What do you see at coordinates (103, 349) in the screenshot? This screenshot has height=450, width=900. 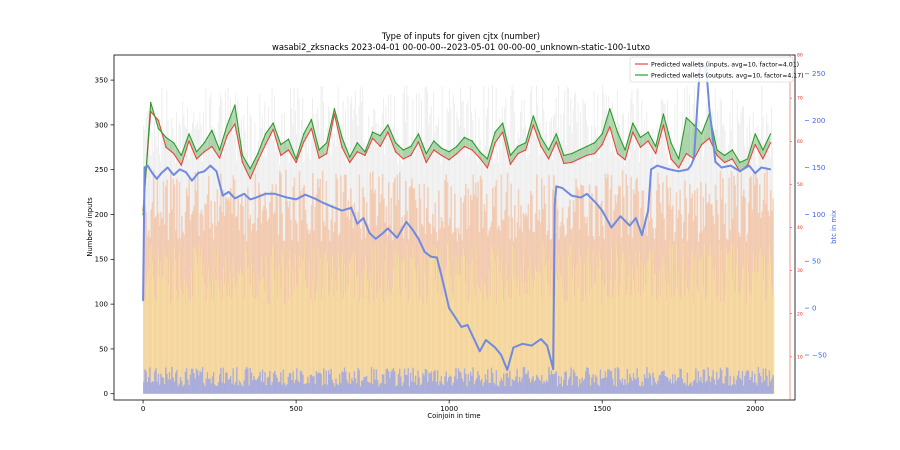 I see `y-tick-label: 50` at bounding box center [103, 349].